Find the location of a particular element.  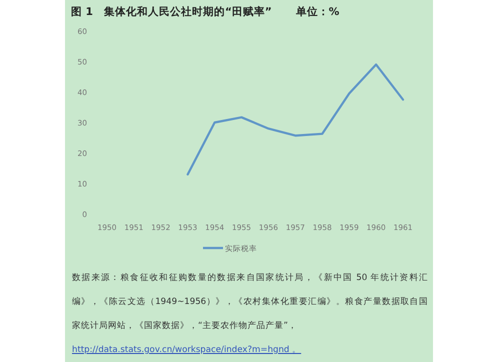

text: 数据来源：粮食征收和征购数量的数据来自国家统计局，《新中国 50 年统计资料汇编》，《陈云文选（1949~1956）》，《农村集体化重要汇编》。粮食产量数据取自国家统计局网站，《国家数据》，“主要农作物产品产量”， is located at coordinates (250, 302).